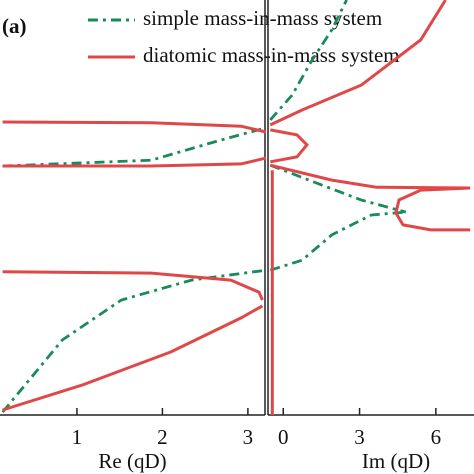 Image resolution: width=474 pixels, height=474 pixels. What do you see at coordinates (396, 461) in the screenshot?
I see `x-axis-label: Im (qD)` at bounding box center [396, 461].